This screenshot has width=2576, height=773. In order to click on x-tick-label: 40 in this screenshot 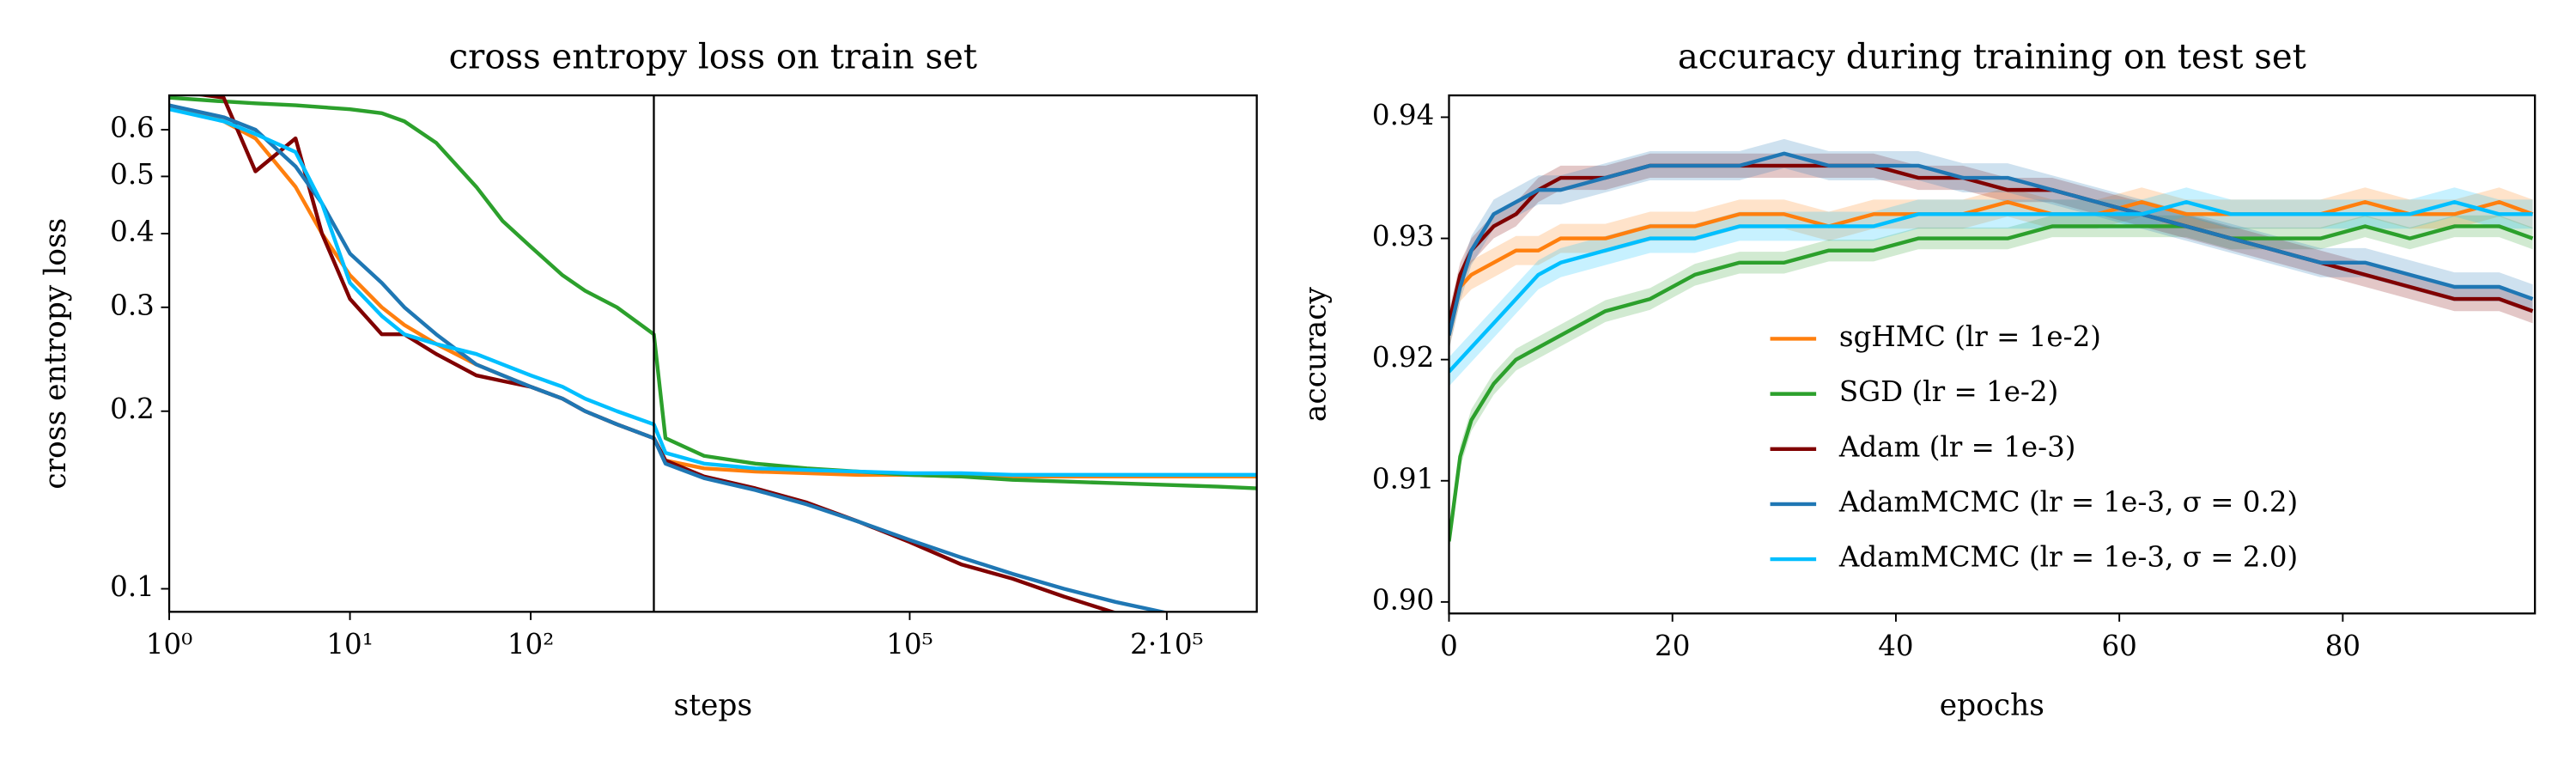, I will do `click(1895, 646)`.